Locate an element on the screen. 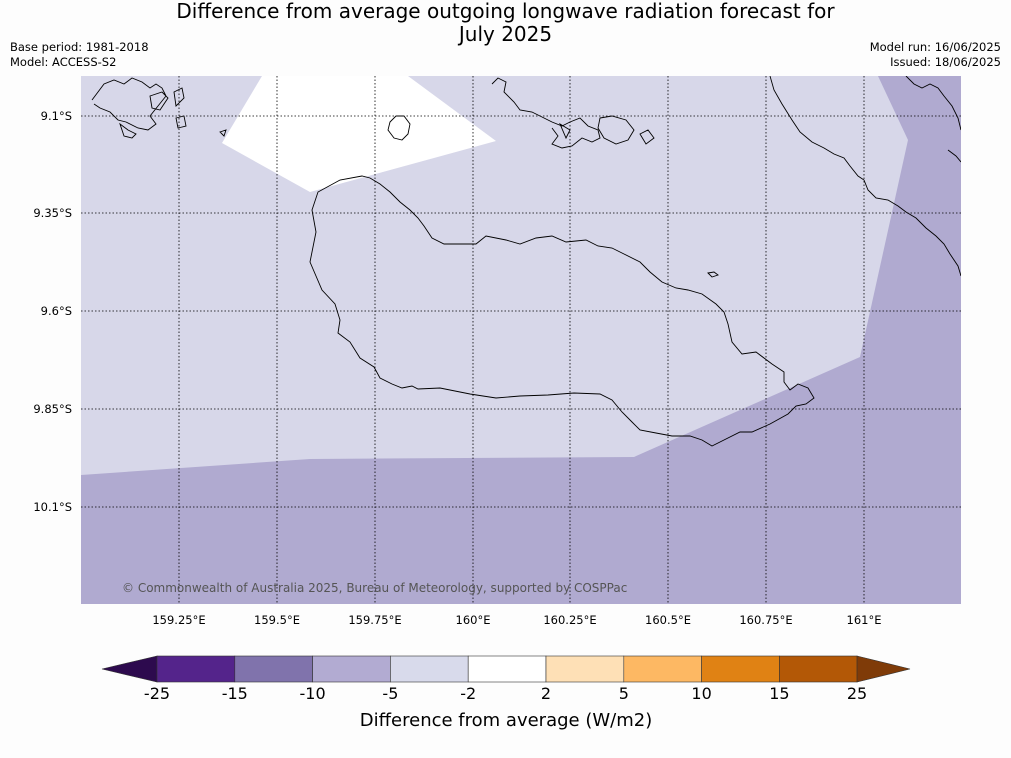  lat-label: 9.1°S is located at coordinates (56, 116).